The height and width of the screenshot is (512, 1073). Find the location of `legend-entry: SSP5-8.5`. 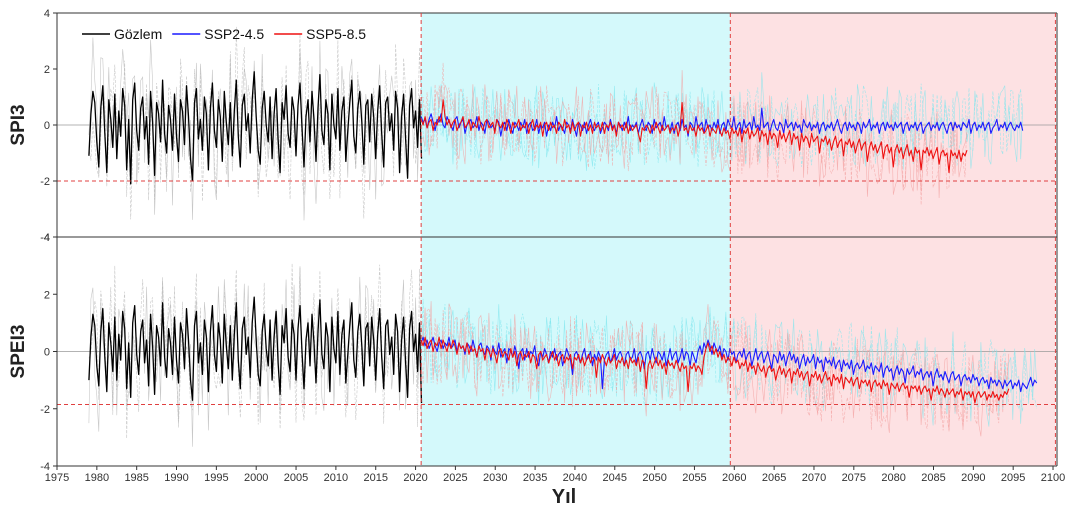

legend-entry: SSP5-8.5 is located at coordinates (336, 34).